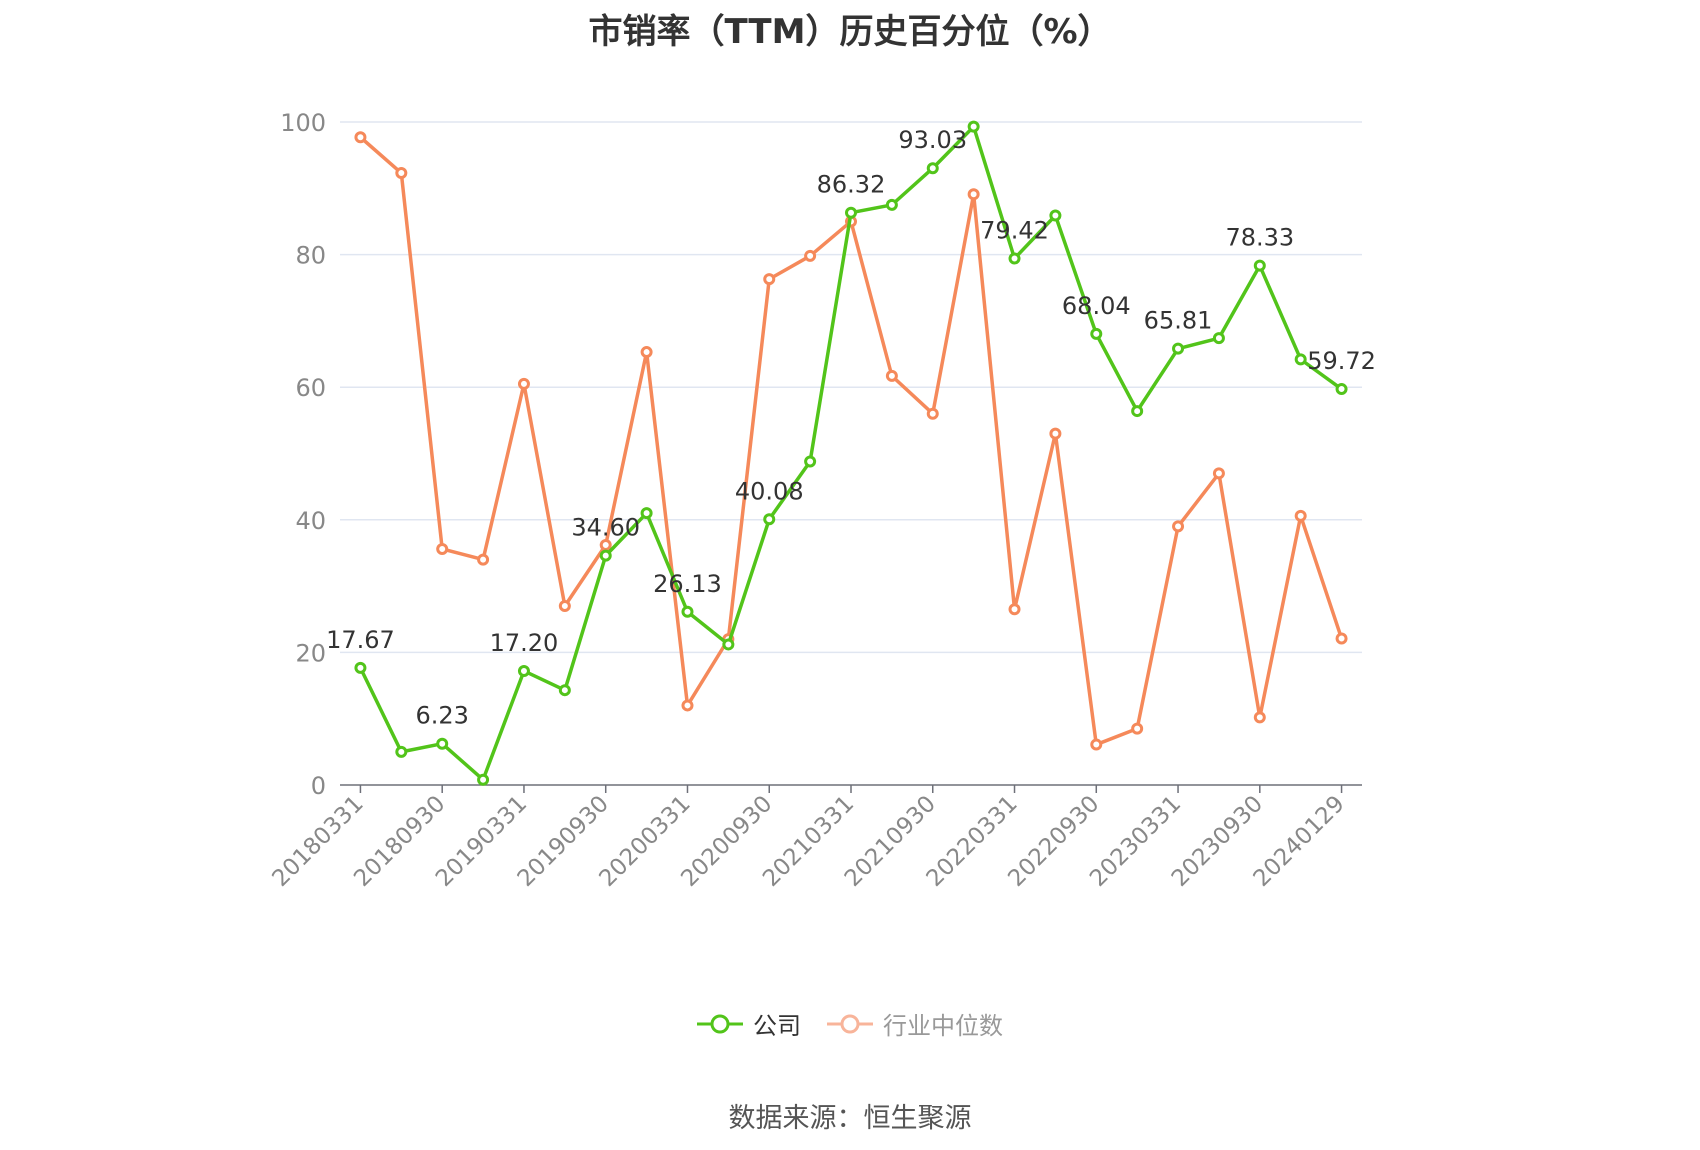 Image resolution: width=1700 pixels, height=1150 pixels. What do you see at coordinates (605, 528) in the screenshot?
I see `company-data-label: 34.60` at bounding box center [605, 528].